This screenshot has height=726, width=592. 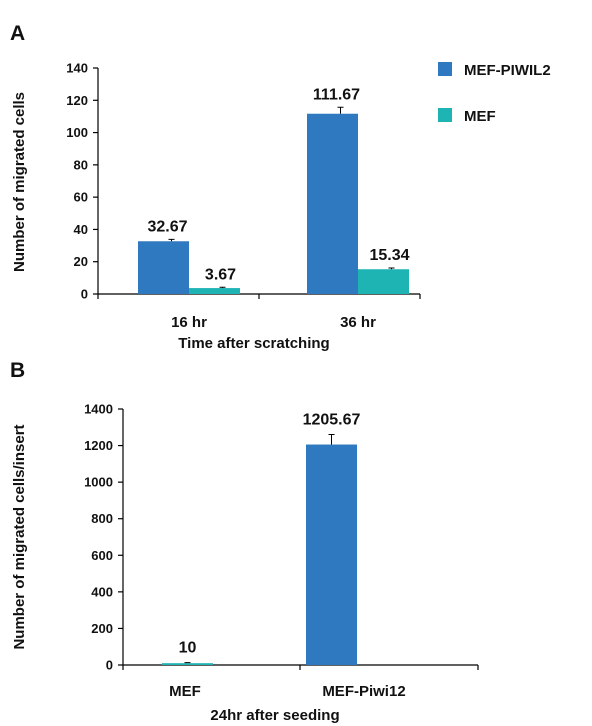 What do you see at coordinates (17, 370) in the screenshot?
I see `panel-b-label: B` at bounding box center [17, 370].